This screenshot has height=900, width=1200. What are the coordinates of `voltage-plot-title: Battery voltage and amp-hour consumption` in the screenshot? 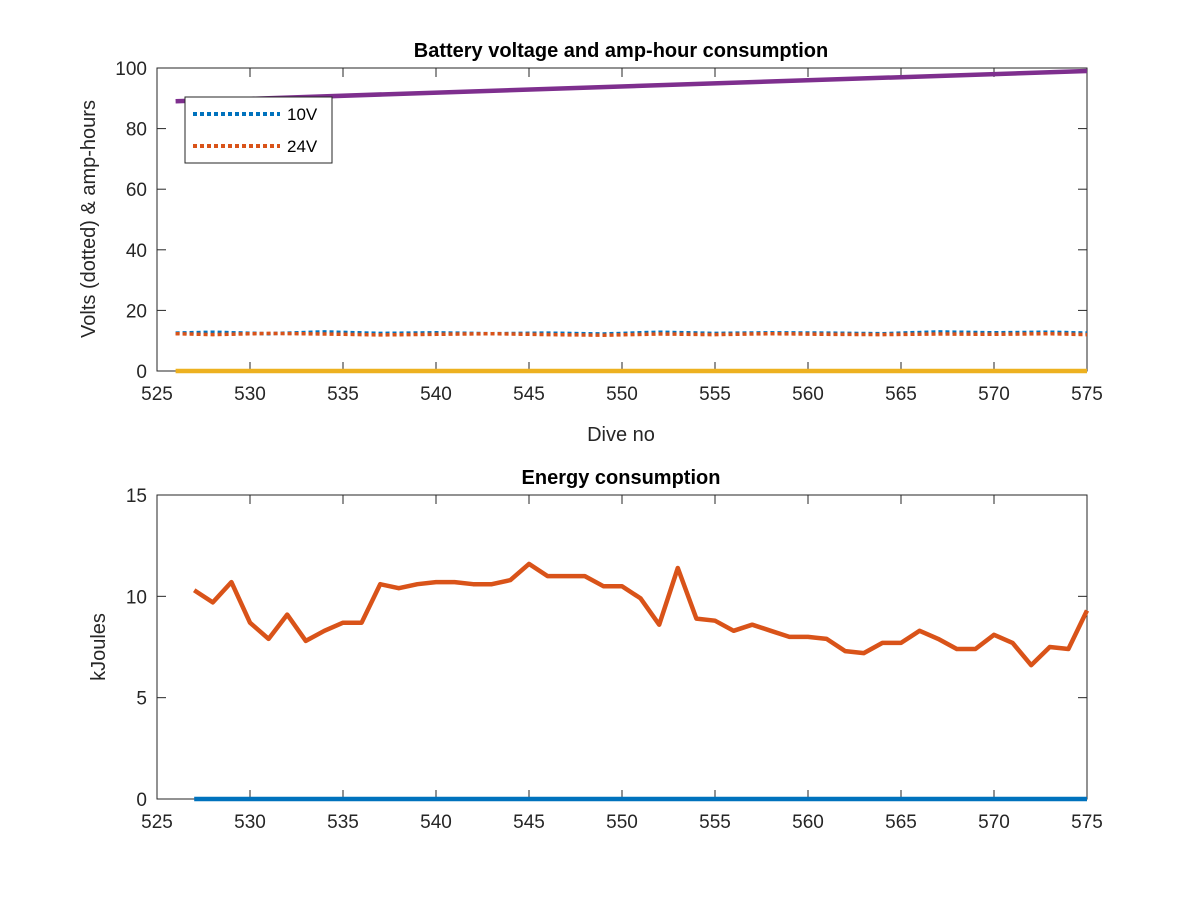 It's located at (621, 51).